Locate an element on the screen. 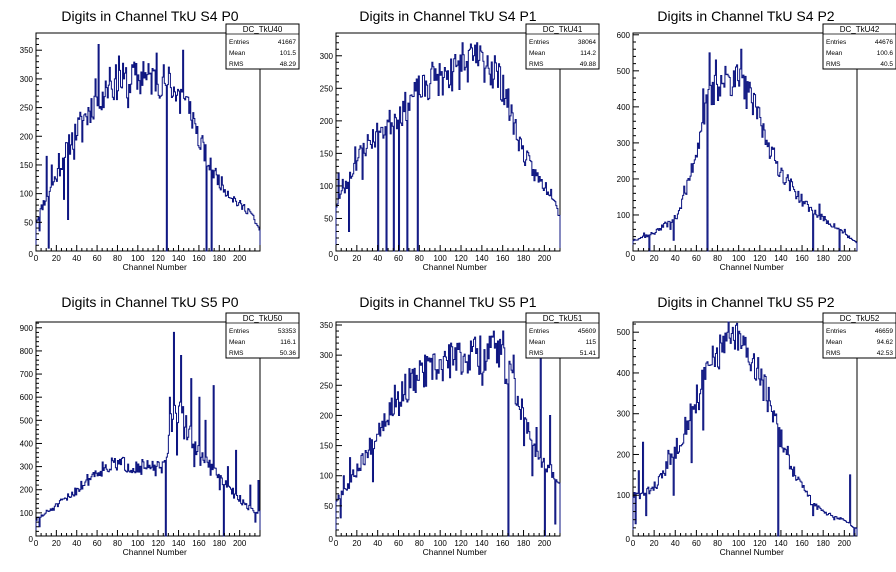  stats-value: 50.36 is located at coordinates (288, 353).